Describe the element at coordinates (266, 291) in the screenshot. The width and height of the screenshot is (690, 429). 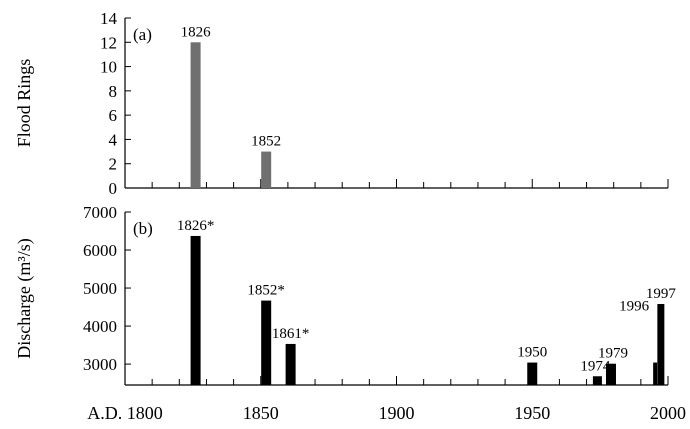
I see `bar-label-1852: 1852*` at that location.